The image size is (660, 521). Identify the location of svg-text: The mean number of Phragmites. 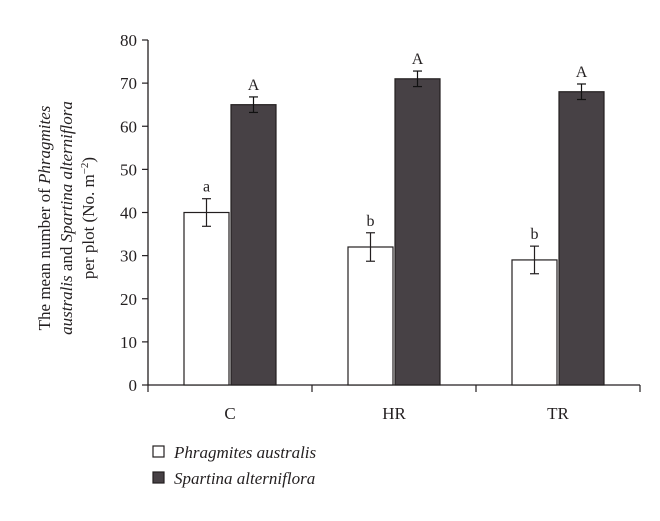
(44, 217).